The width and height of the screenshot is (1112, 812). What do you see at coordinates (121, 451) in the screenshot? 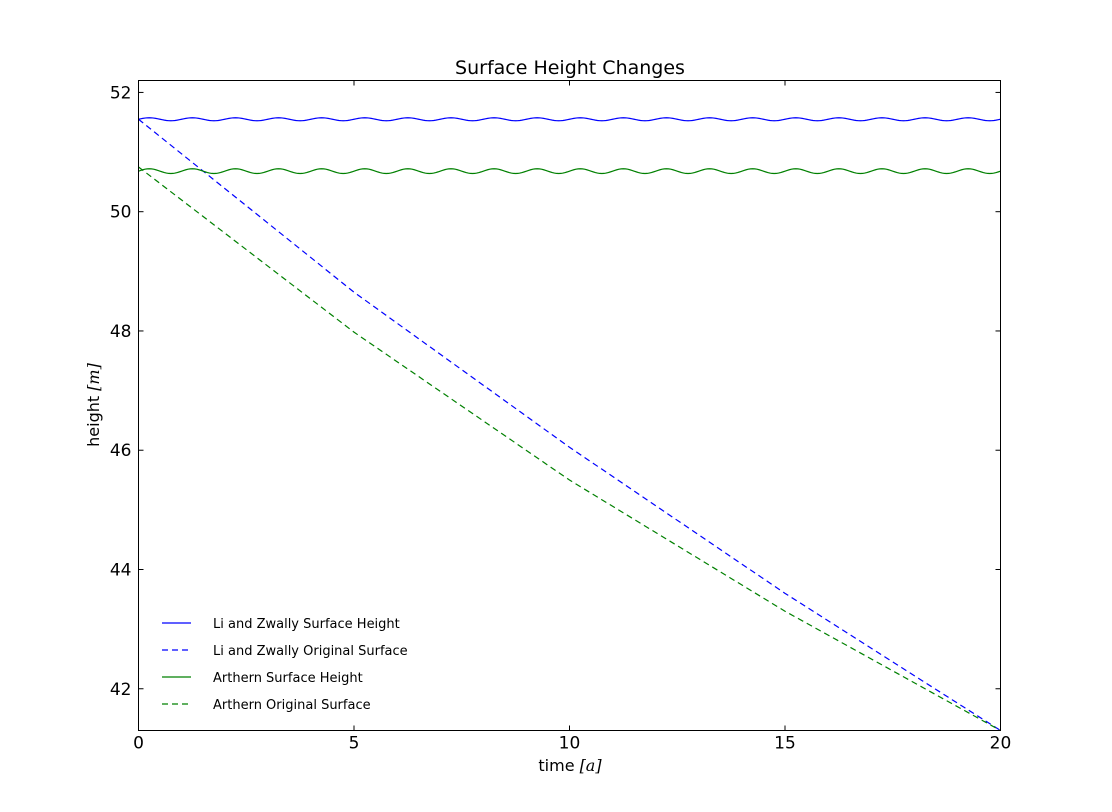
I see `y-tick-label: 46` at bounding box center [121, 451].